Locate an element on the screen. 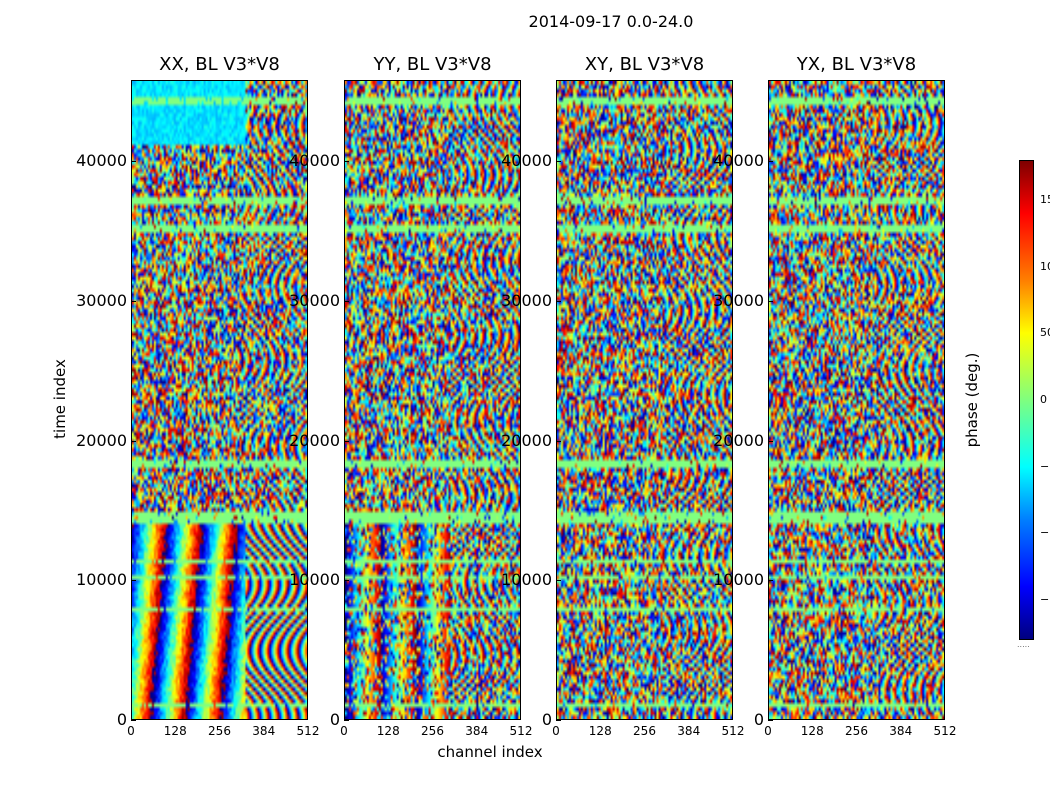  colorbar-tick-label: 0 is located at coordinates (1043, 399).